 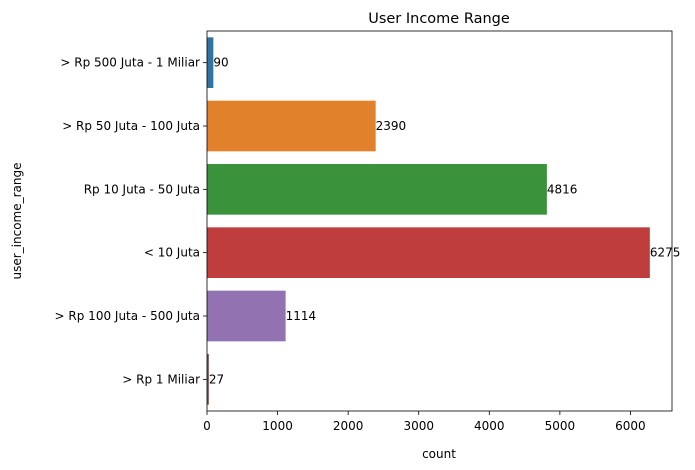 What do you see at coordinates (127, 316) in the screenshot?
I see `y-tick-label: > Rp 100 Juta - 500 Juta` at bounding box center [127, 316].